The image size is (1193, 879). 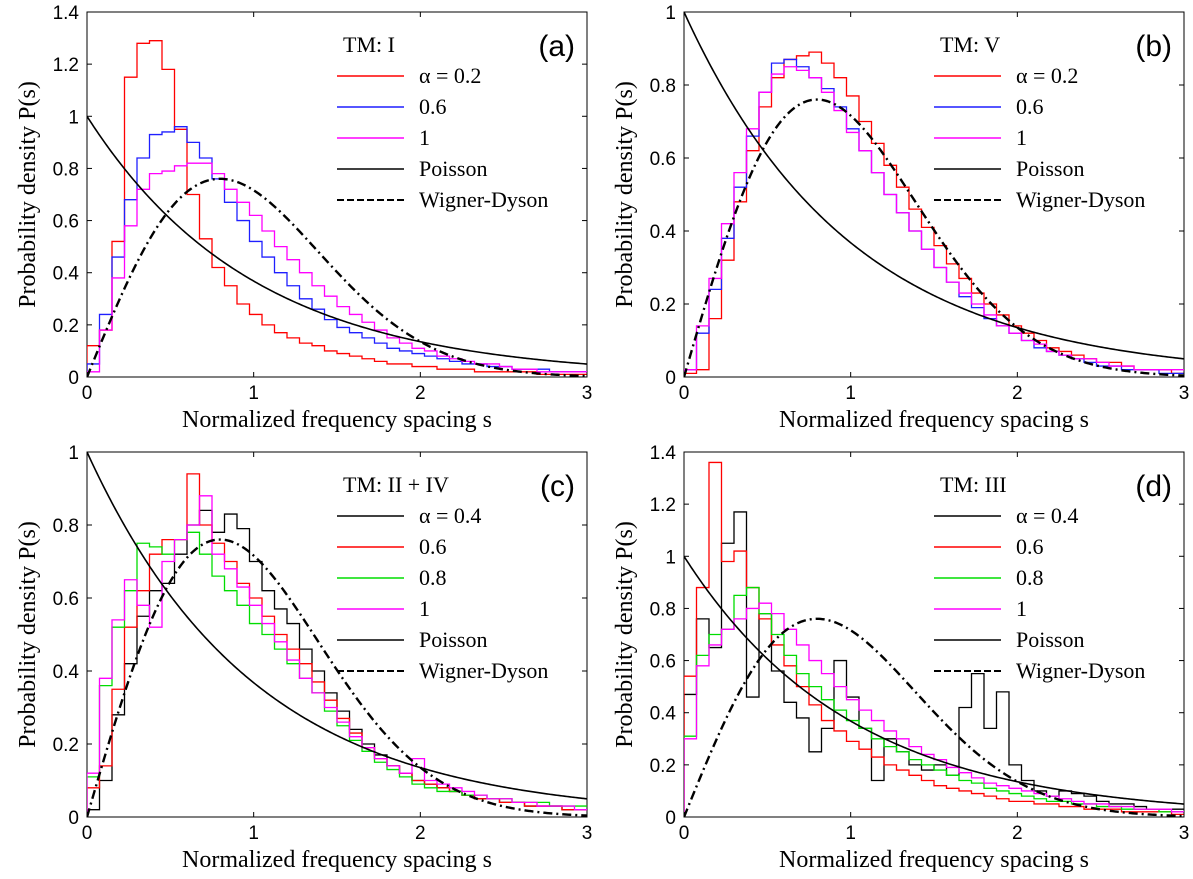 What do you see at coordinates (396, 484) in the screenshot?
I see `legend-title: TM: II + IV` at bounding box center [396, 484].